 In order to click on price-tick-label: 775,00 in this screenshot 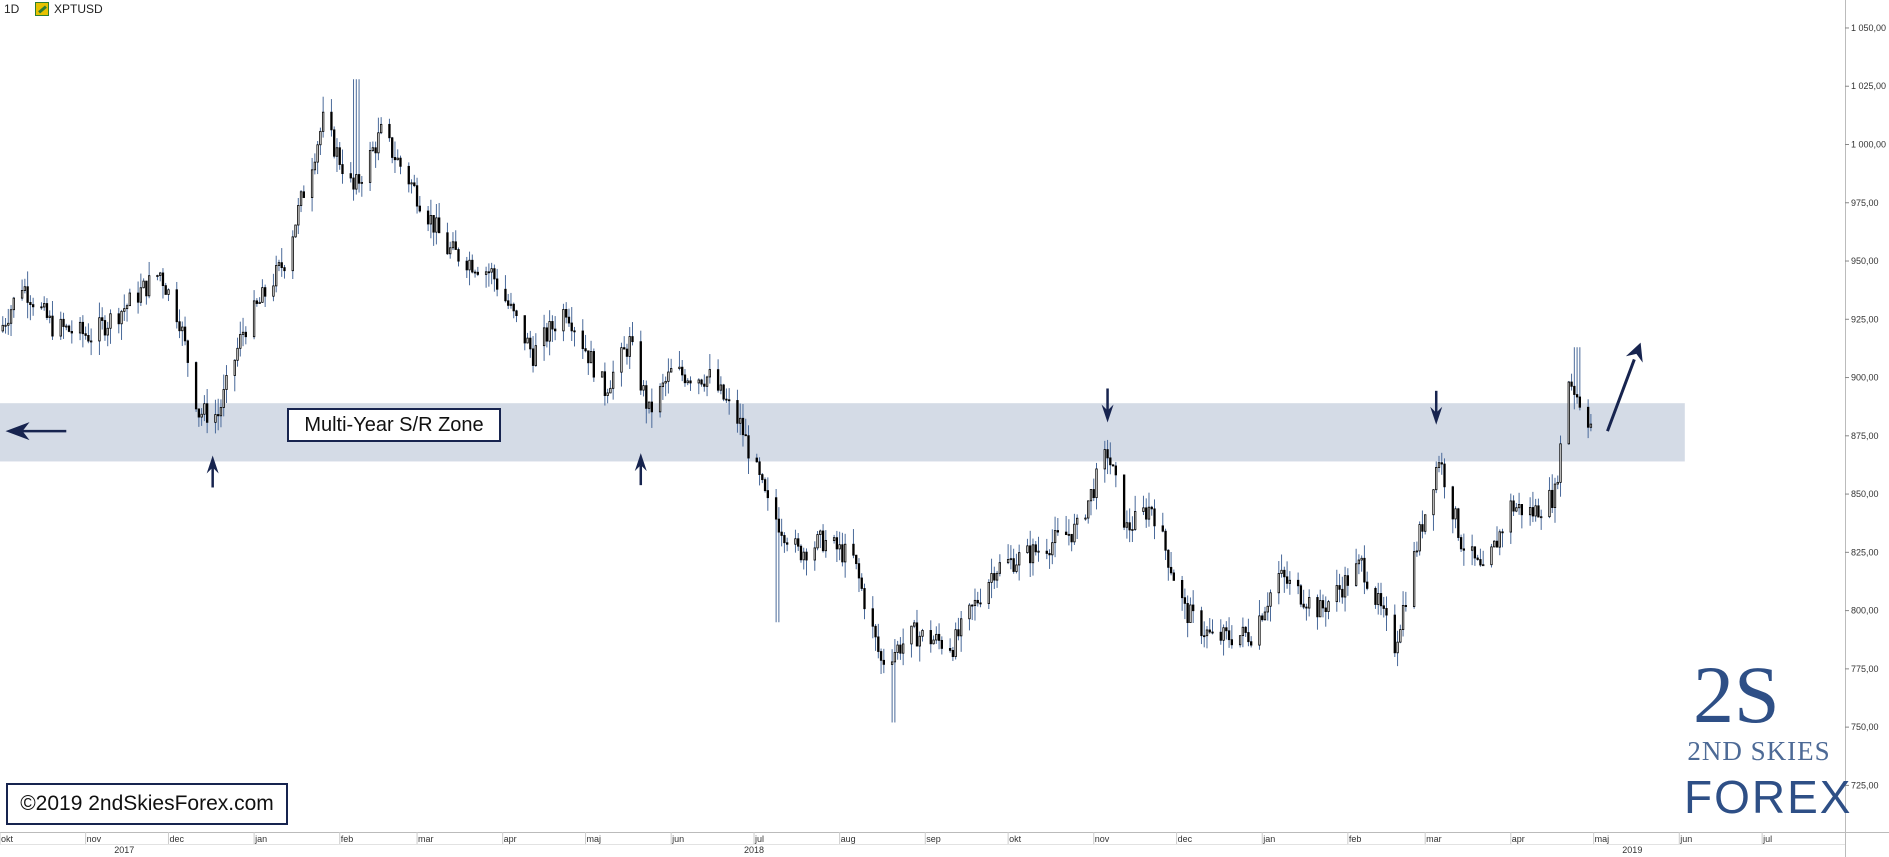, I will do `click(1865, 669)`.